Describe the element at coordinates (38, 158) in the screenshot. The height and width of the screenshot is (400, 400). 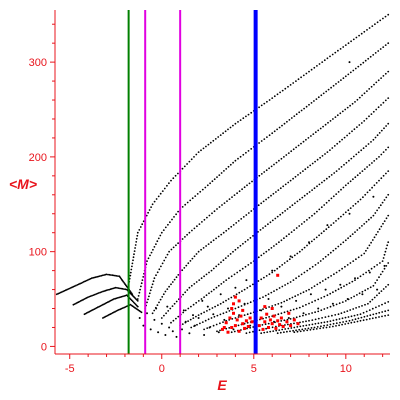
I see `y-tick-label: 200` at that location.